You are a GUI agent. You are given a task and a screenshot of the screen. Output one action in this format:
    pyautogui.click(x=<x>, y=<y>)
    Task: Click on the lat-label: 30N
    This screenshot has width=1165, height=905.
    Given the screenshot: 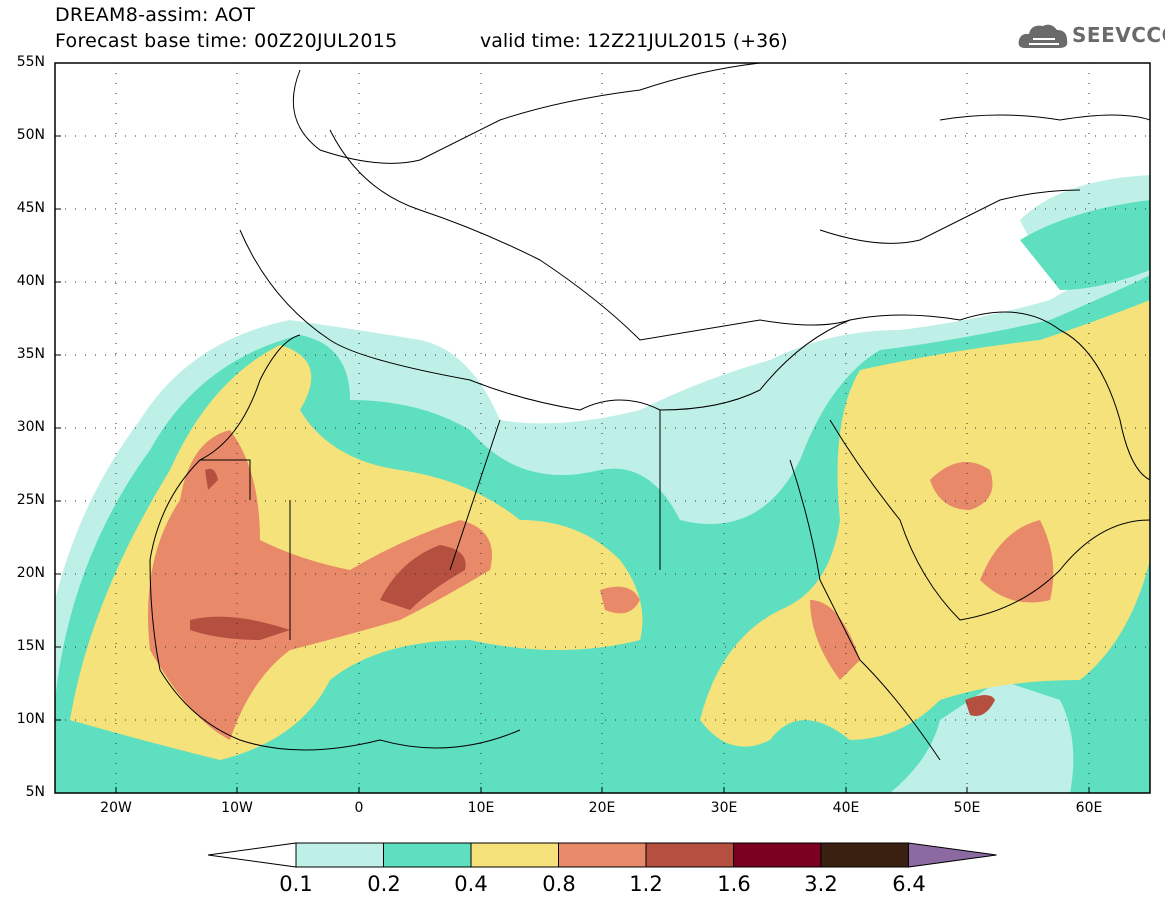 What is the action you would take?
    pyautogui.click(x=30, y=427)
    